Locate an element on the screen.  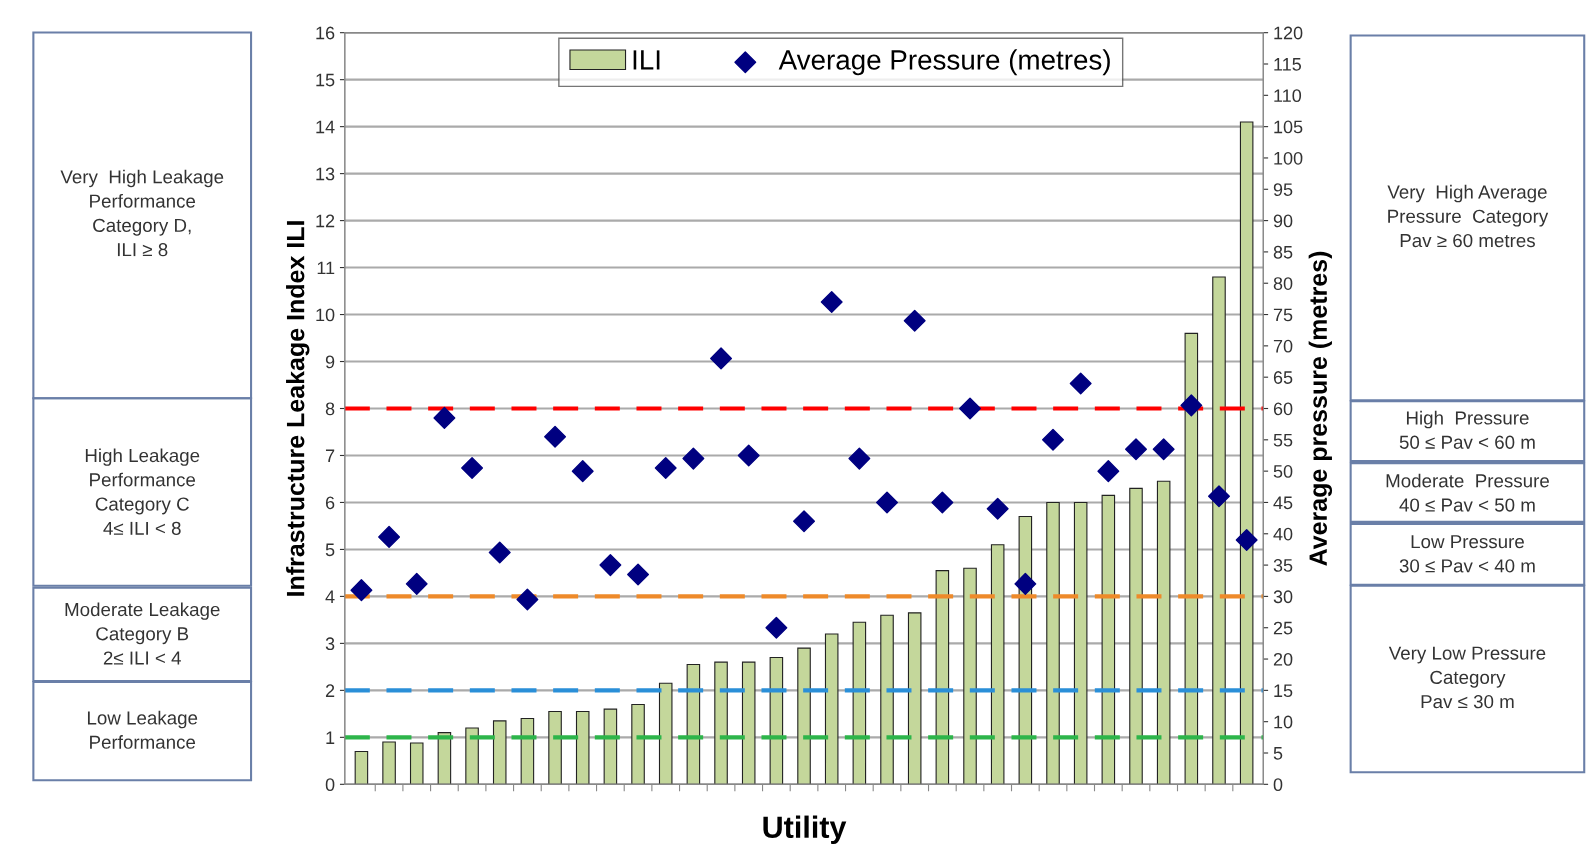
y2-tick-label: 90 is located at coordinates (1283, 221).